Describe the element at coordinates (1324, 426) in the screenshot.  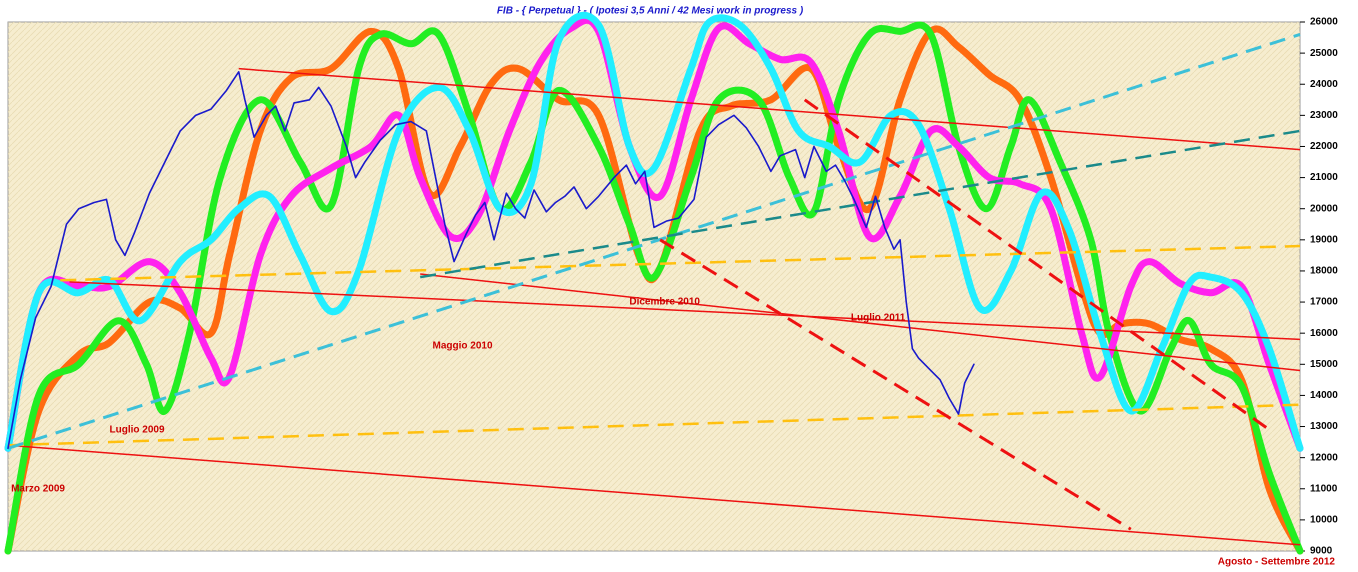
I see `y-tick-label: 13000` at that location.